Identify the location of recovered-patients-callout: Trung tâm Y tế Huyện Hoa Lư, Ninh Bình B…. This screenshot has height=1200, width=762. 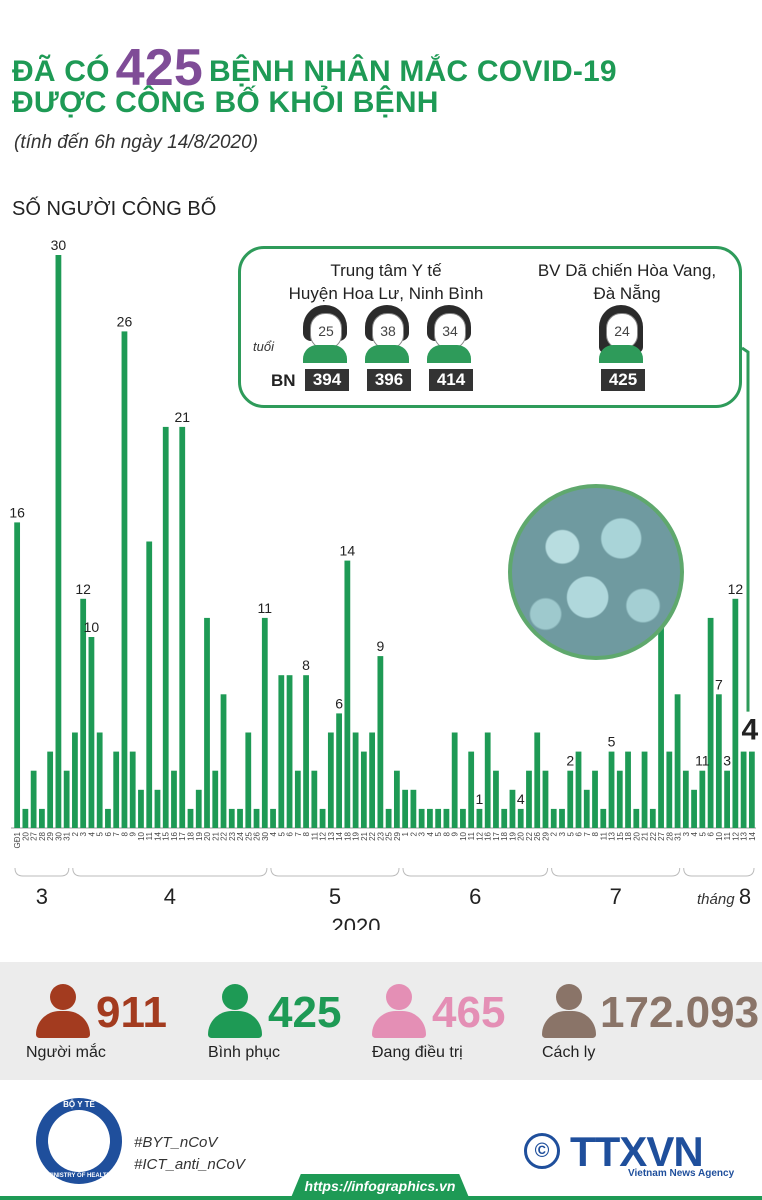
(490, 327).